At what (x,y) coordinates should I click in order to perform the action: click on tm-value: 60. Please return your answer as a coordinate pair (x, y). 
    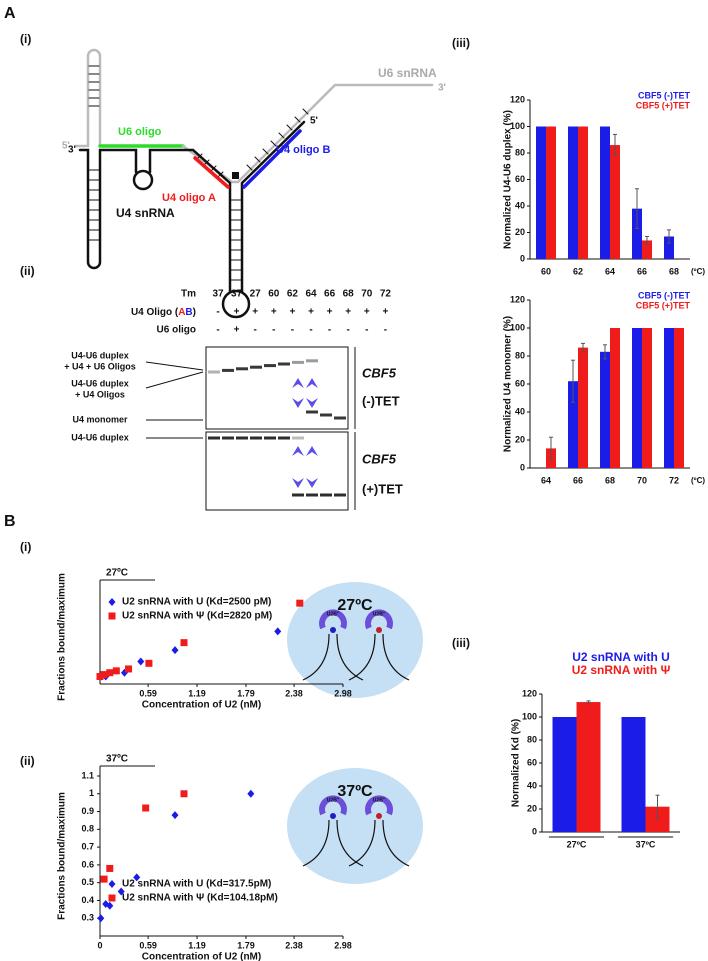
    Looking at the image, I should click on (274, 294).